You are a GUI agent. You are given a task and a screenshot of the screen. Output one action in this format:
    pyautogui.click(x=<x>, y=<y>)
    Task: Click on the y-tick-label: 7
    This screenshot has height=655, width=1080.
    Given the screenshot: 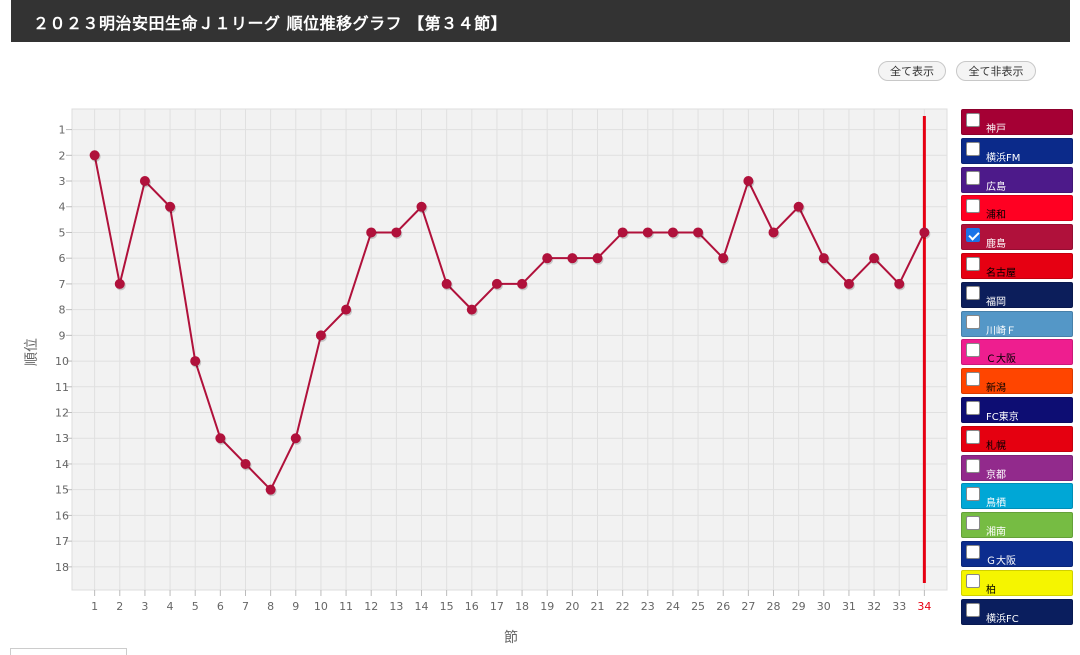 What is the action you would take?
    pyautogui.click(x=62, y=284)
    